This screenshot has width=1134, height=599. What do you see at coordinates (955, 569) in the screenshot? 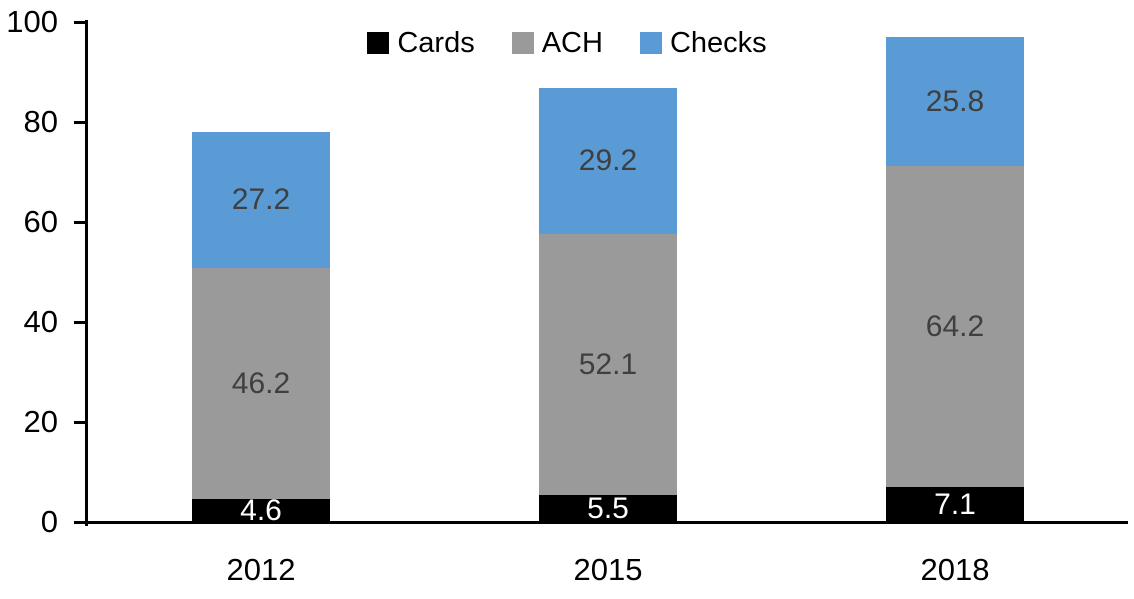
I see `x-axis-label-2018: 2018` at bounding box center [955, 569].